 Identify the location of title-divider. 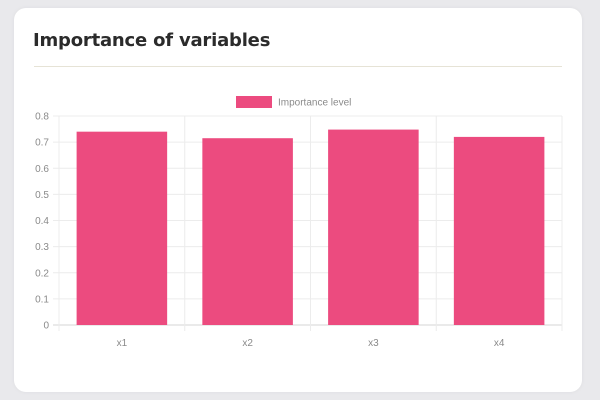
(298, 66).